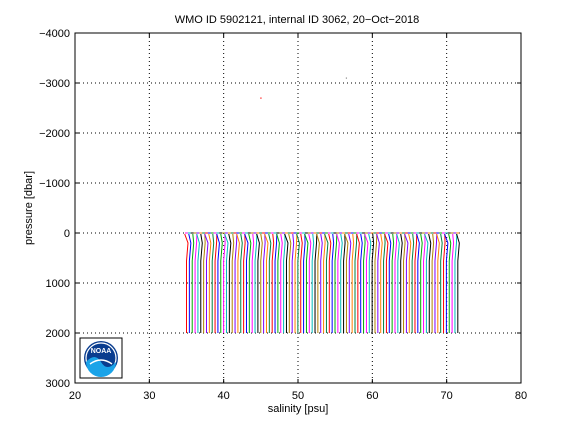 This screenshot has height=432, width=576. Describe the element at coordinates (54, 84) in the screenshot. I see `y-tick-label: −3000` at that location.